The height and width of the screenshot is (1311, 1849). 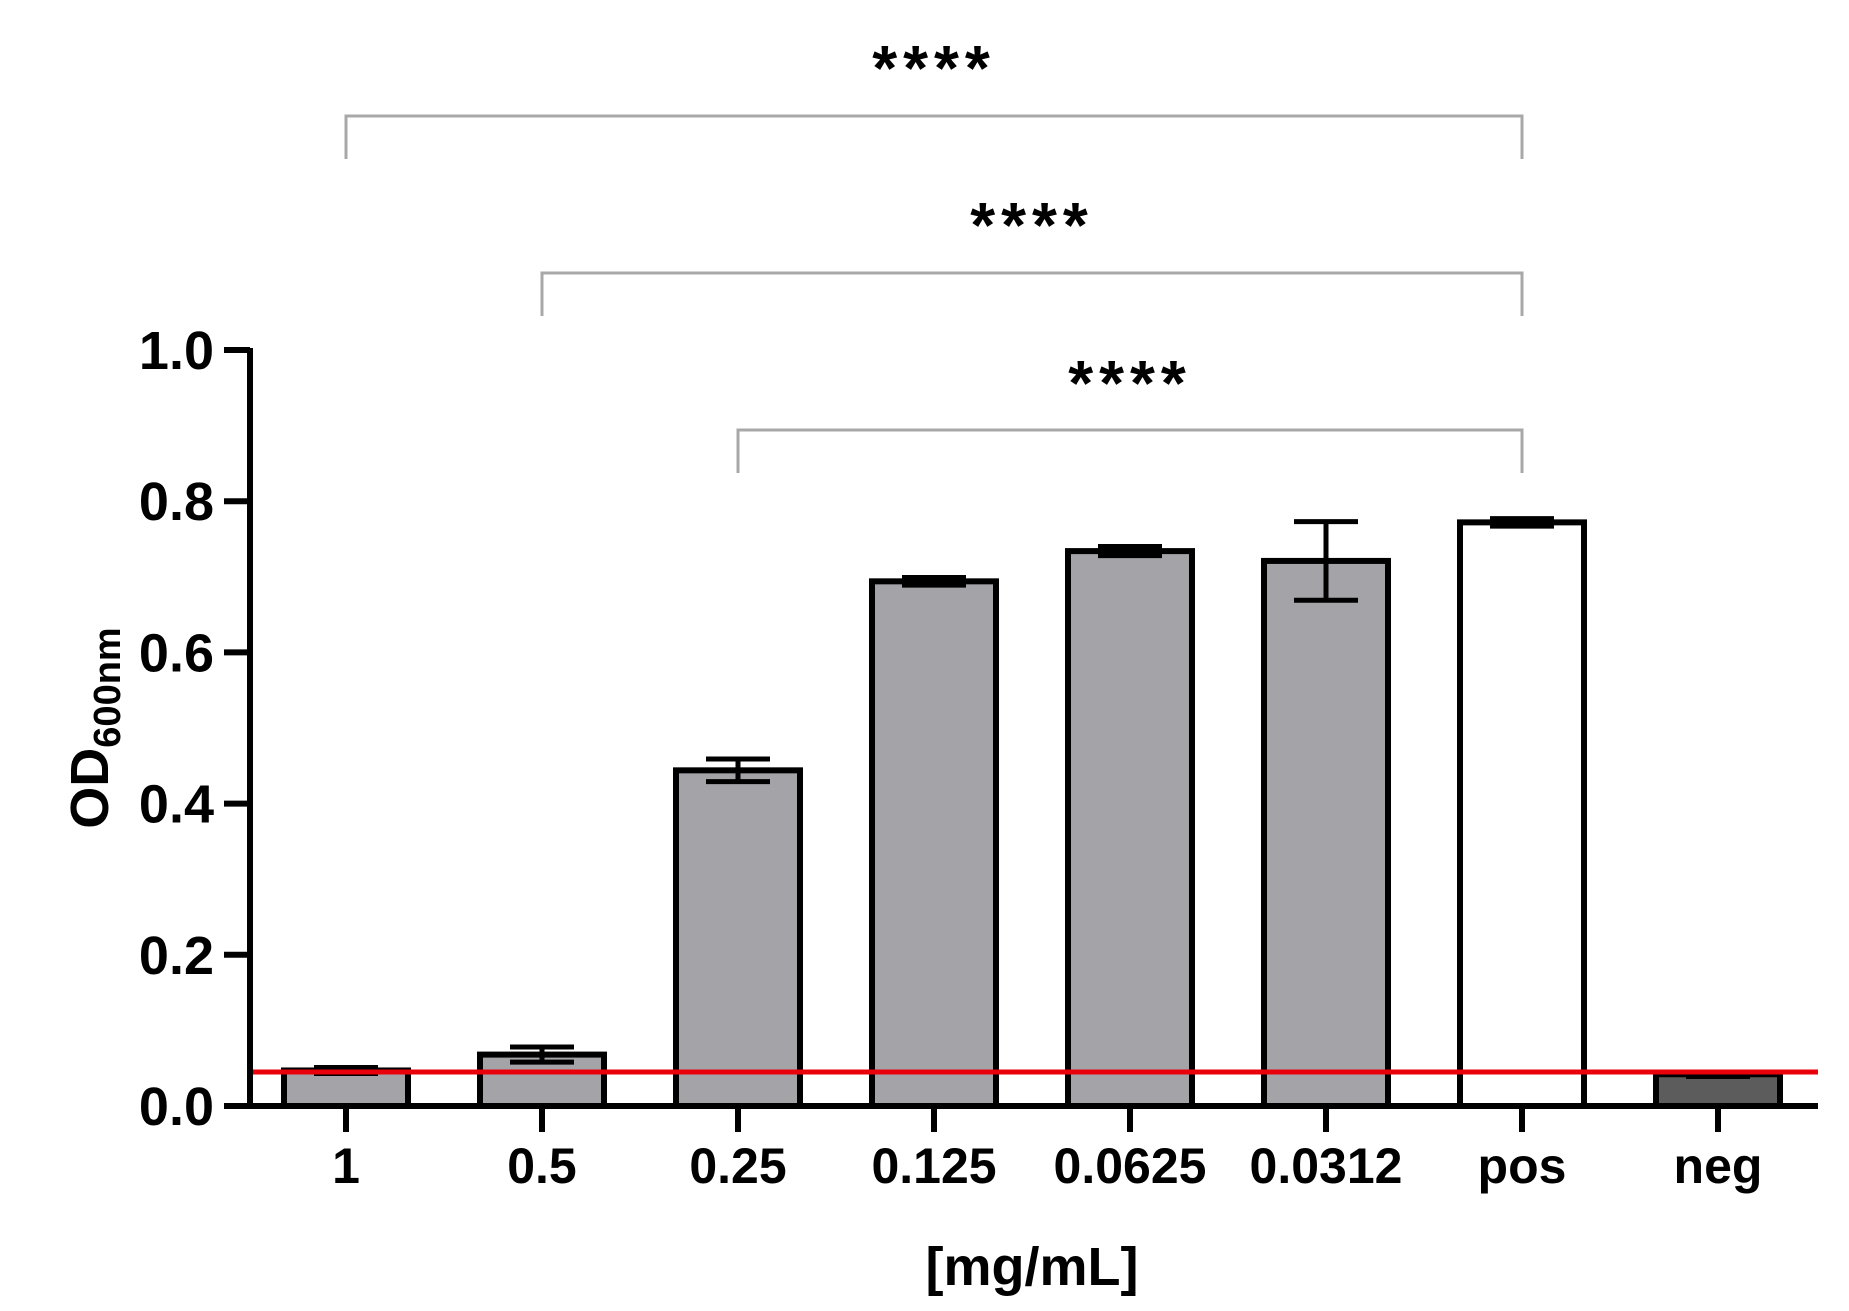 What do you see at coordinates (1032, 1267) in the screenshot?
I see `x-axis-title: [mg/mL]` at bounding box center [1032, 1267].